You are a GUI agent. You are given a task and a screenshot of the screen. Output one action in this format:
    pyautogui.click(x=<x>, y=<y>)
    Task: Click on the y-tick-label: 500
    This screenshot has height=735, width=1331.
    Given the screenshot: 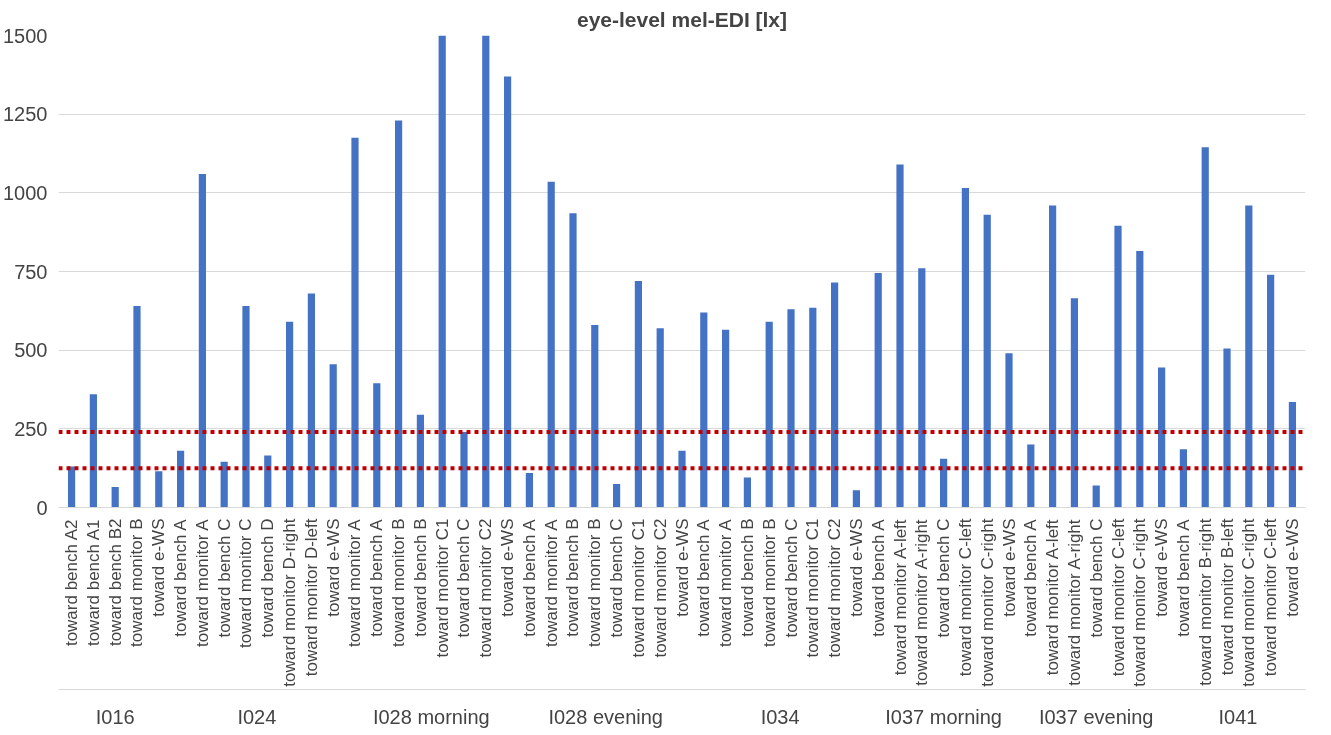 What is the action you would take?
    pyautogui.click(x=31, y=350)
    